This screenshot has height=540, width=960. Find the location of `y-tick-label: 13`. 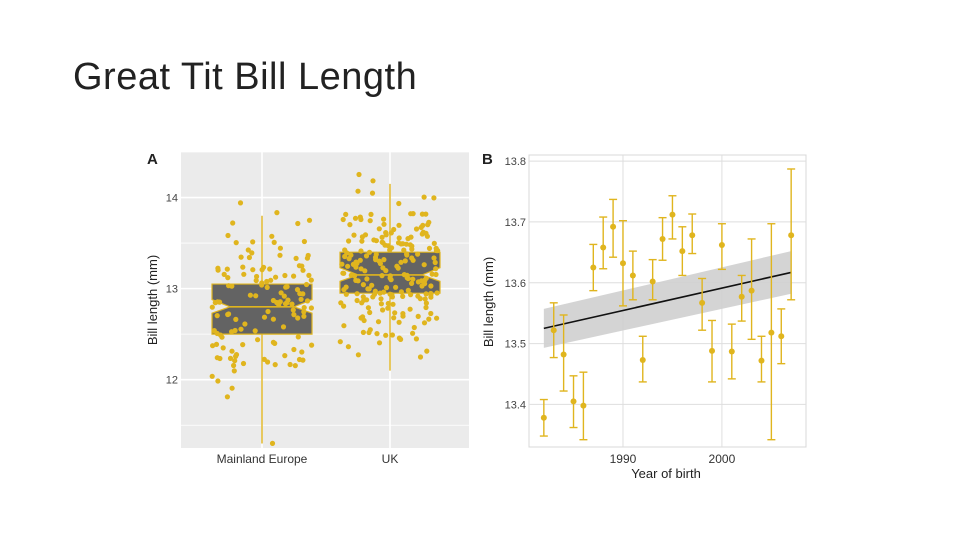

y-tick-label: 13 is located at coordinates (172, 290).